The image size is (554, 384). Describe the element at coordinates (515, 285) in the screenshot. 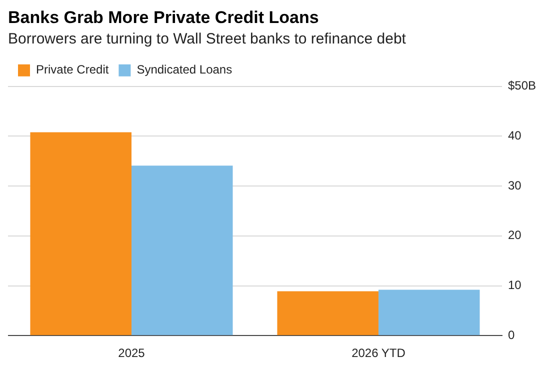

I see `y-tick-label: 10` at that location.